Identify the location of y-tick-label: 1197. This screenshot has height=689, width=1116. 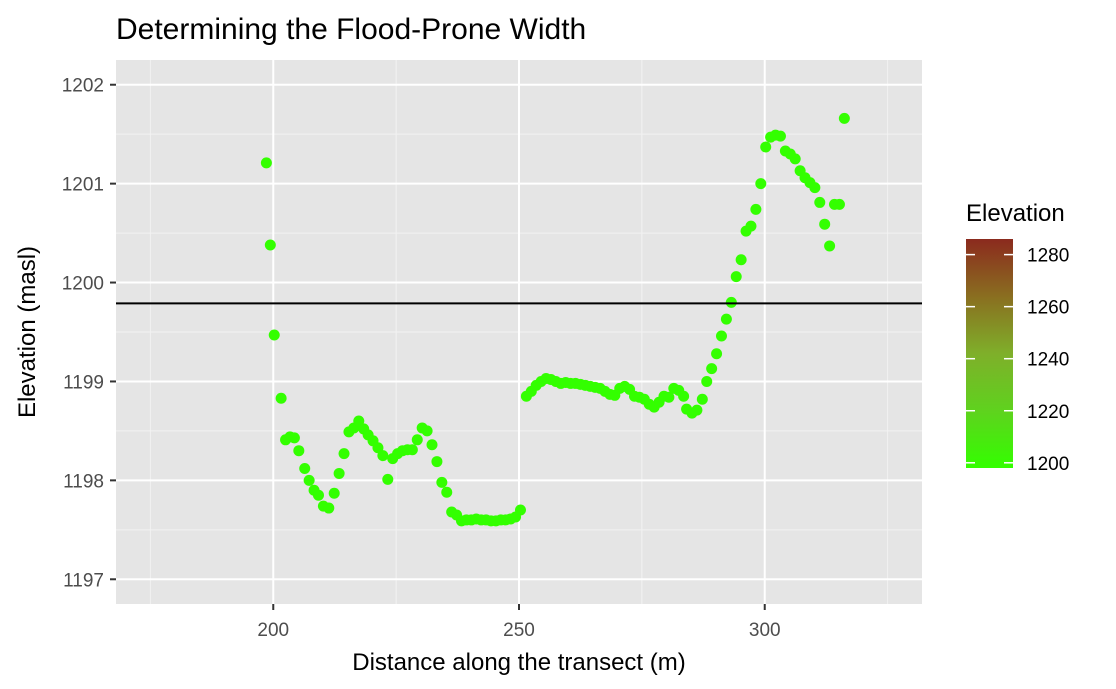
(83, 580).